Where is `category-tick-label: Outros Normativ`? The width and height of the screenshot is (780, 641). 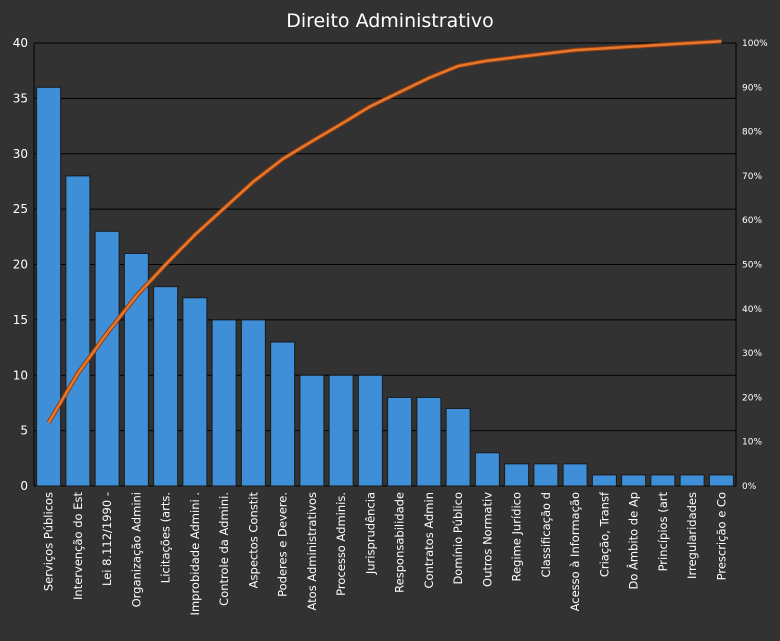
category-tick-label: Outros Normativ is located at coordinates (487, 539).